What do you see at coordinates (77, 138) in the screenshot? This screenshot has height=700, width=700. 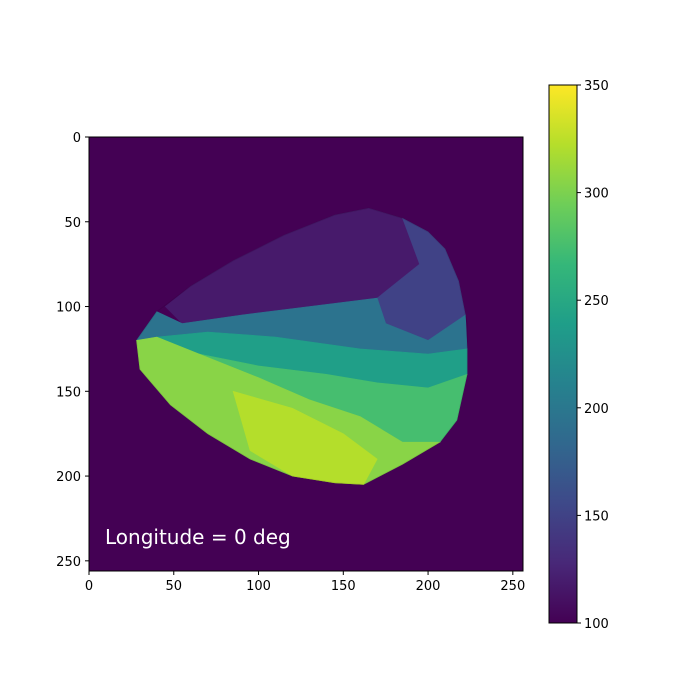 I see `y-tick-label: 0` at bounding box center [77, 138].